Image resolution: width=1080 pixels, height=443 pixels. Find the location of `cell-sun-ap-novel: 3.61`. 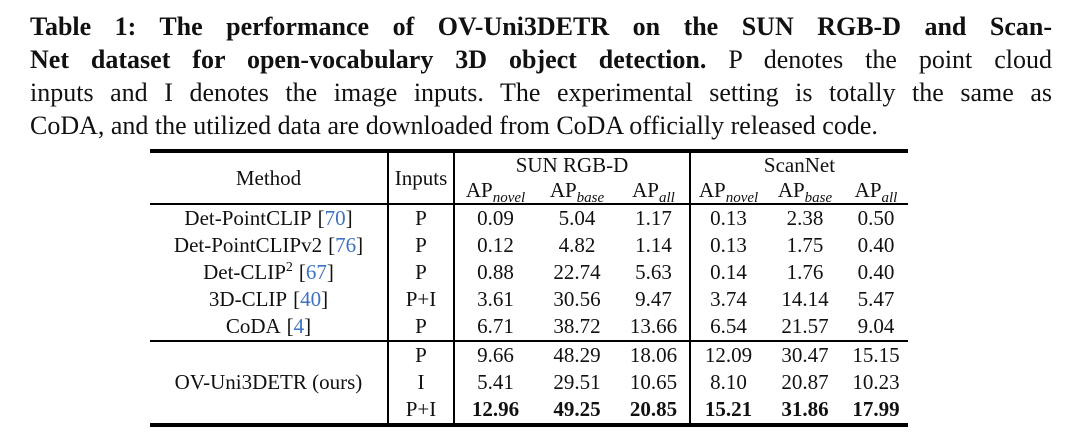

cell-sun-ap-novel: 3.61 is located at coordinates (495, 299).